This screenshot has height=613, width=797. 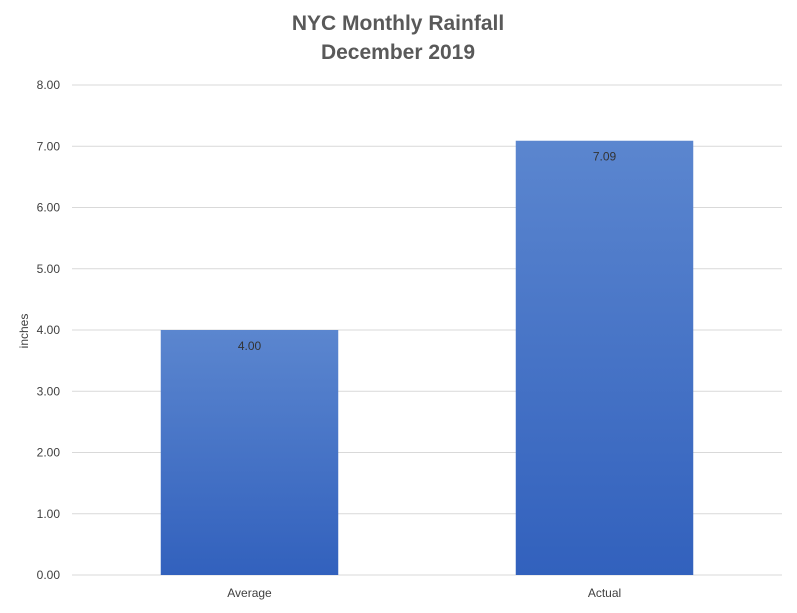 What do you see at coordinates (49, 85) in the screenshot?
I see `y-tick-label: 8.00` at bounding box center [49, 85].